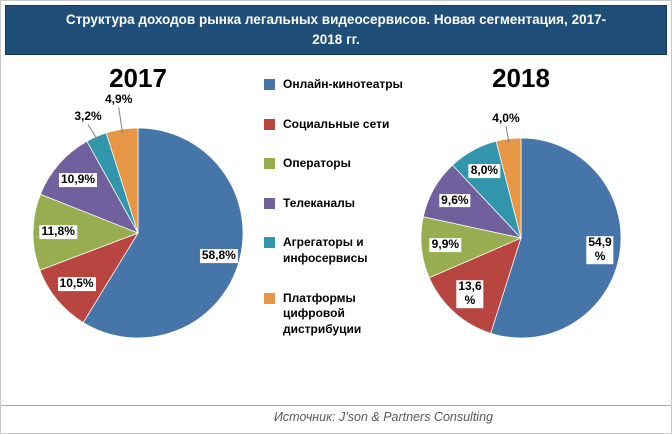 Image resolution: width=672 pixels, height=434 pixels. I want to click on legend-item: Операторы, so click(334, 164).